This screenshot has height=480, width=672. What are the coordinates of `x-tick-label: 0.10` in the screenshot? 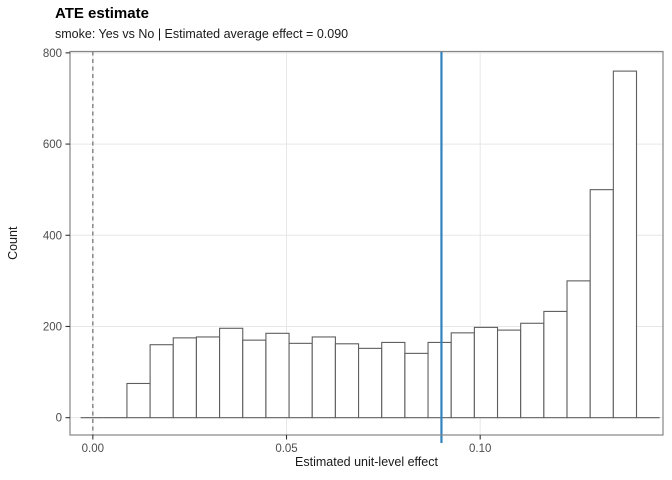 It's located at (480, 449).